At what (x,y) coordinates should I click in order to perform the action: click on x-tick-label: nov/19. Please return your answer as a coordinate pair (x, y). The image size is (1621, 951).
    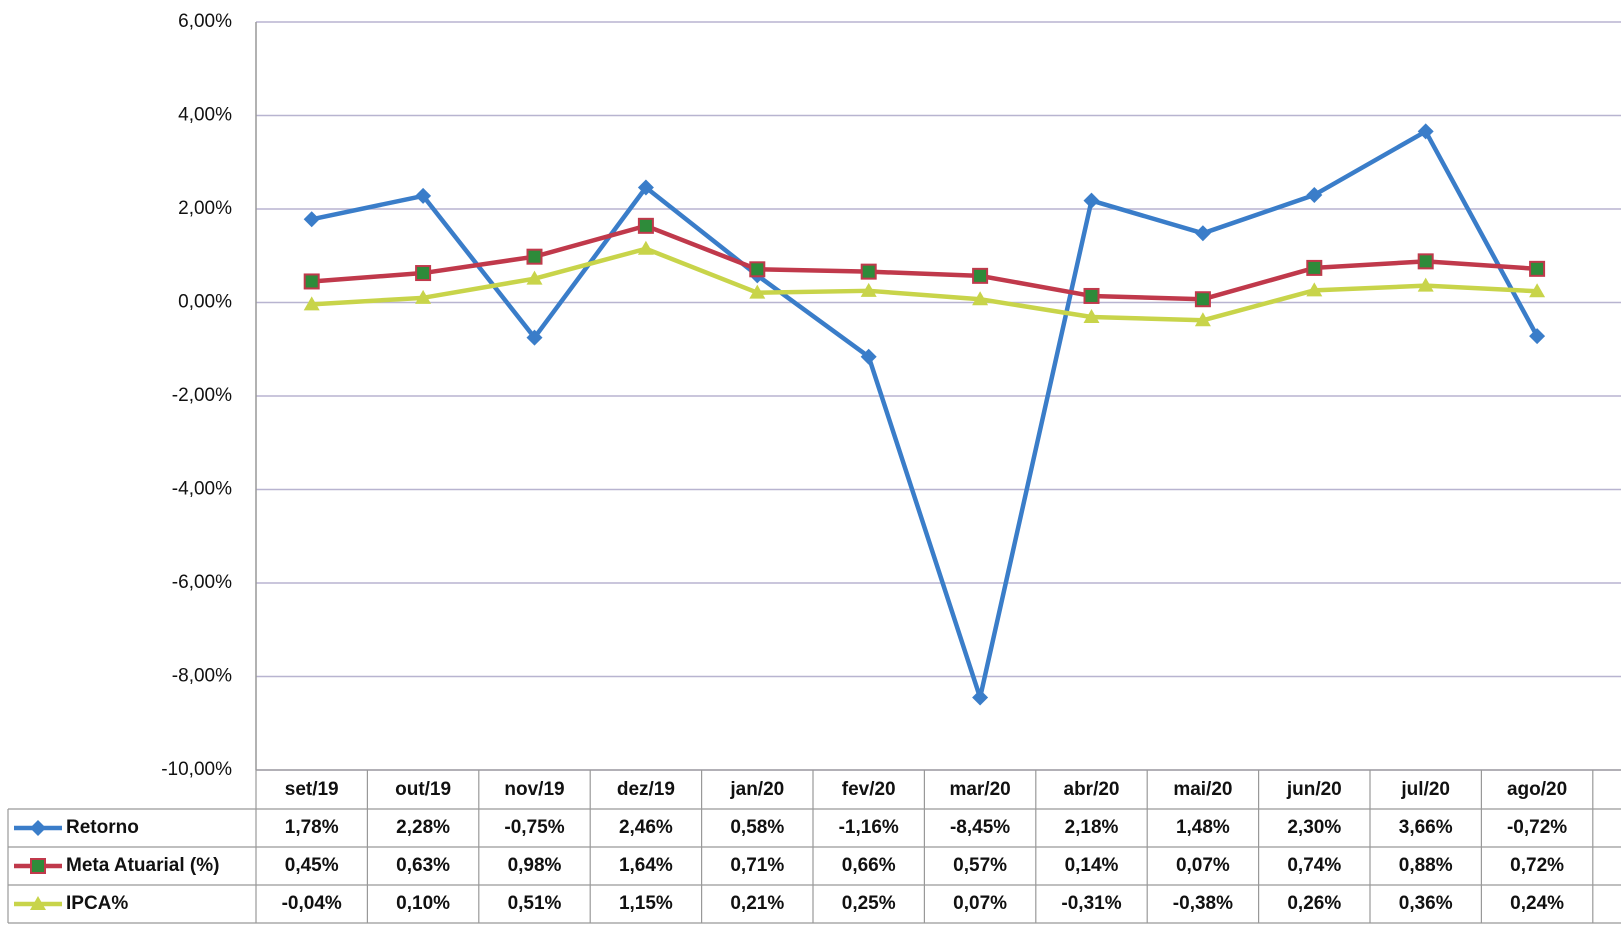
    Looking at the image, I should click on (534, 789).